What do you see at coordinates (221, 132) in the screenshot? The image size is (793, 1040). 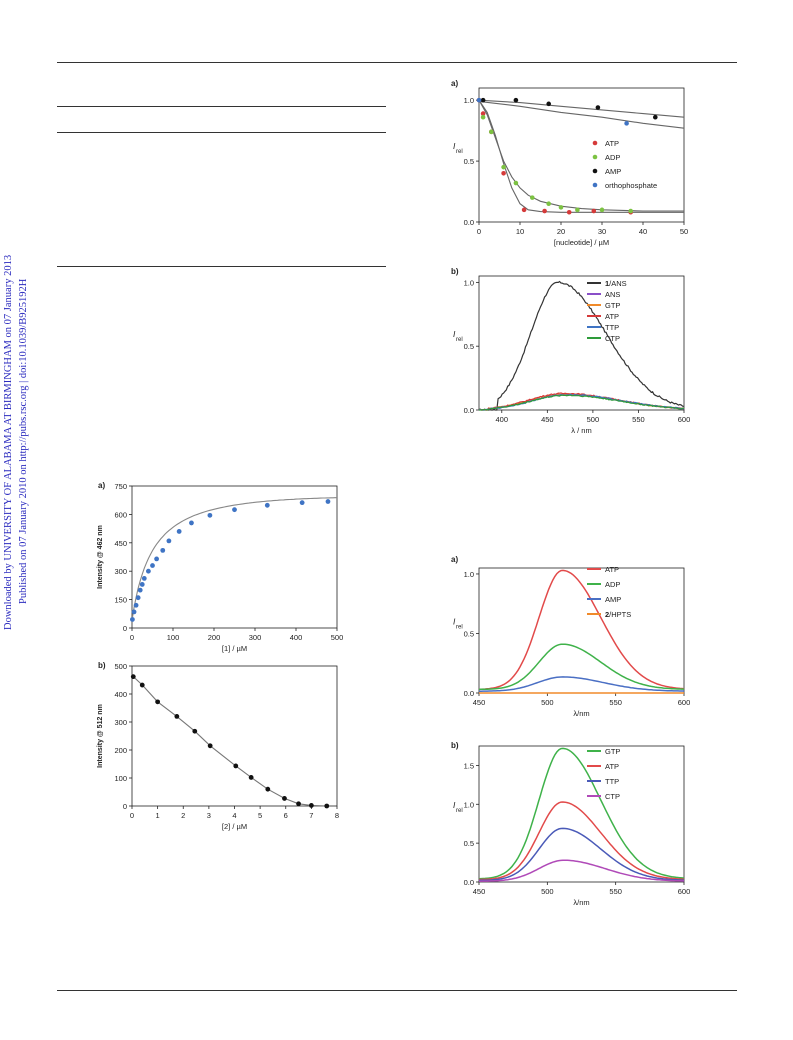 I see `table-header-rule` at bounding box center [221, 132].